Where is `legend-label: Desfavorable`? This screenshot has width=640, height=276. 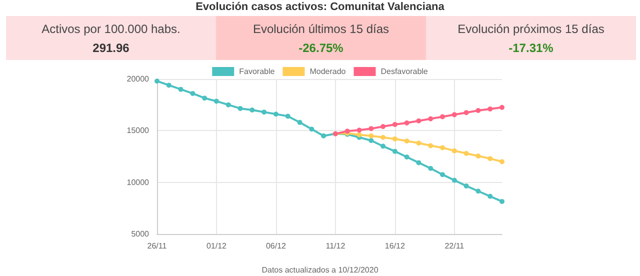
legend-label: Desfavorable is located at coordinates (404, 71).